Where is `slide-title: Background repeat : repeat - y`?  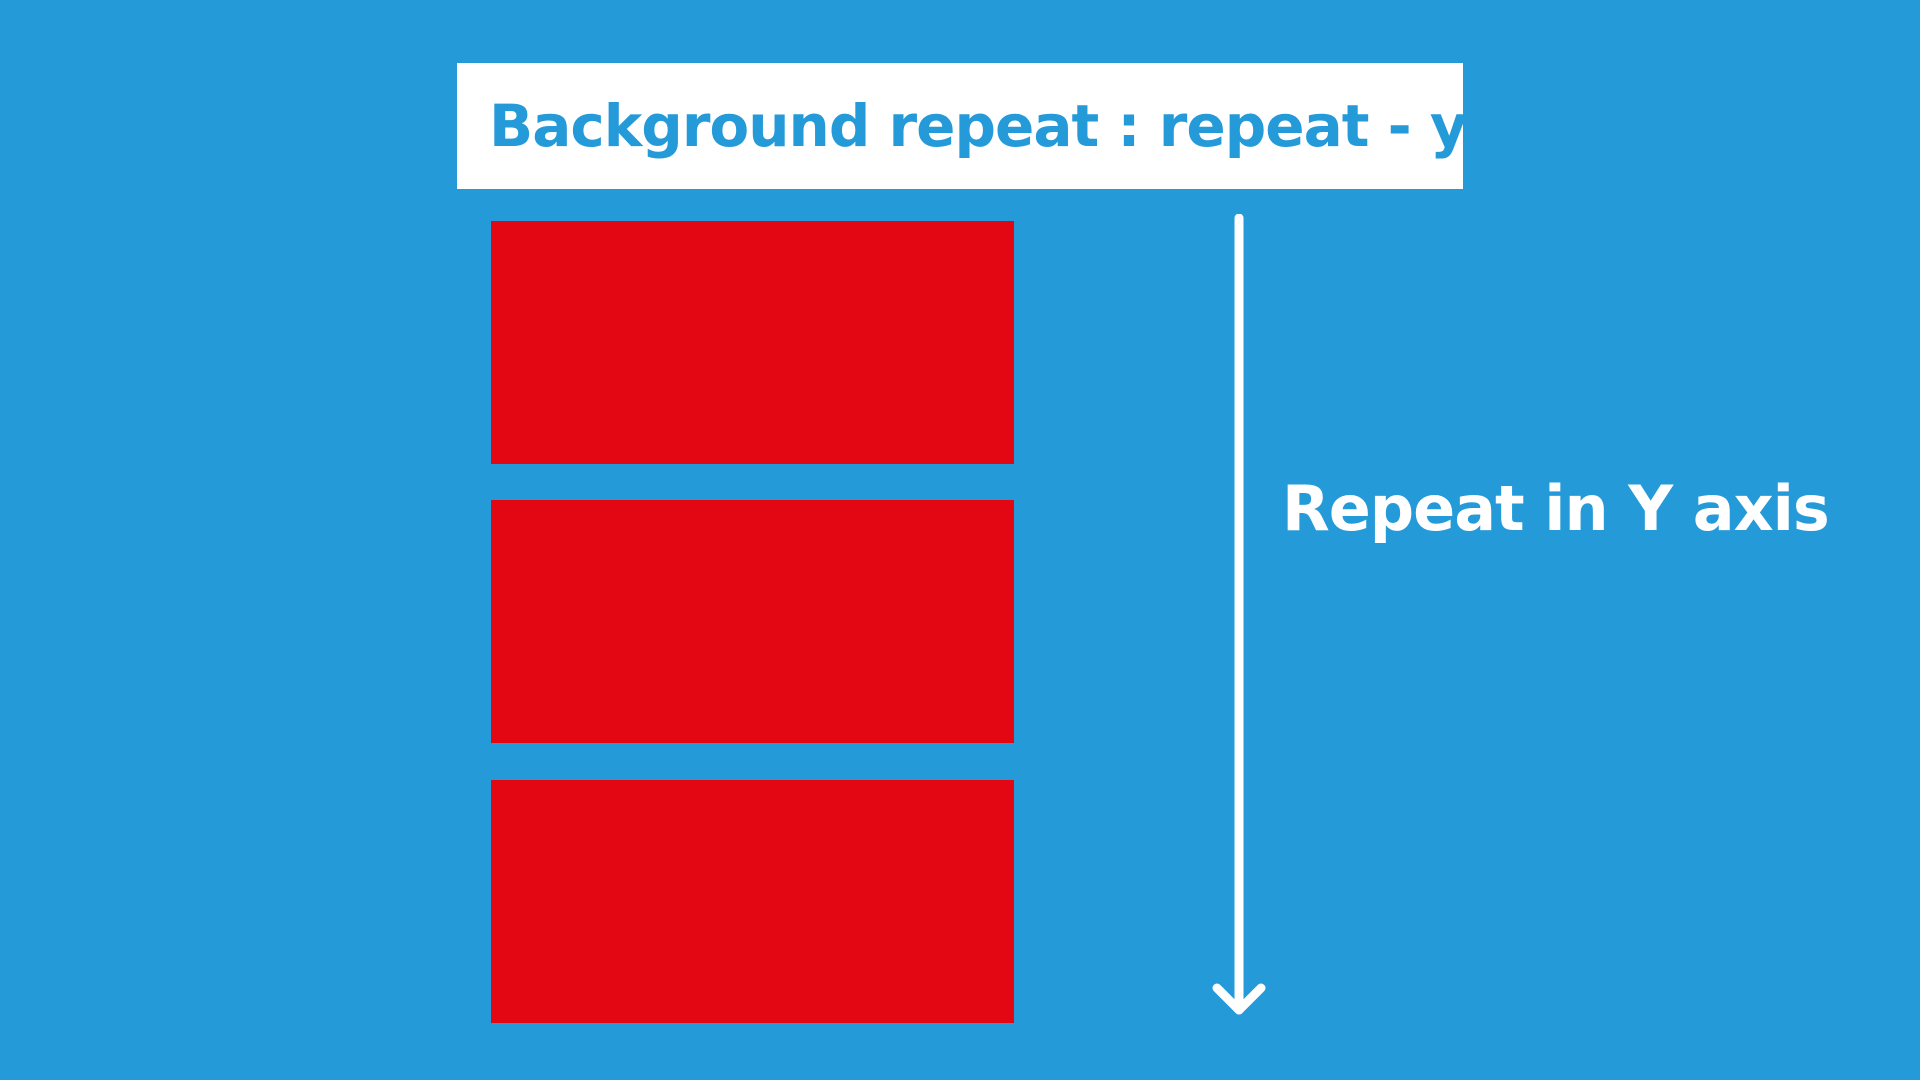
slide-title: Background repeat : repeat - y is located at coordinates (978, 126).